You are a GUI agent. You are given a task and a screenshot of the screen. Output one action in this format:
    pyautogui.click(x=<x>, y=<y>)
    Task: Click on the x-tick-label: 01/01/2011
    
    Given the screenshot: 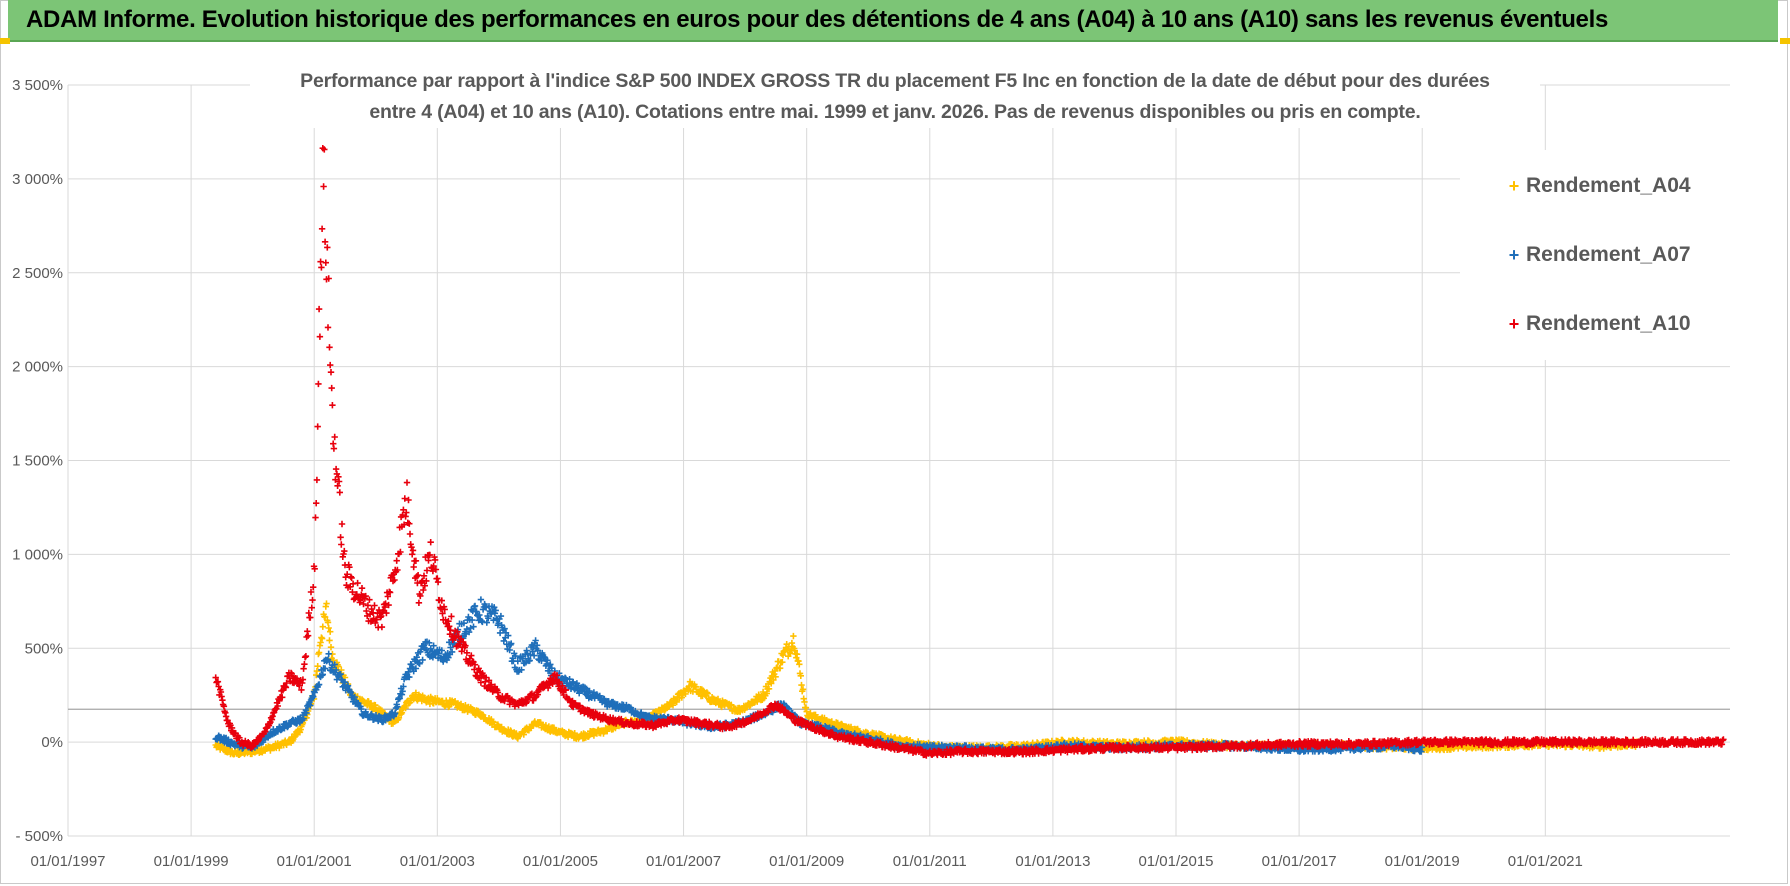 What is the action you would take?
    pyautogui.click(x=930, y=861)
    